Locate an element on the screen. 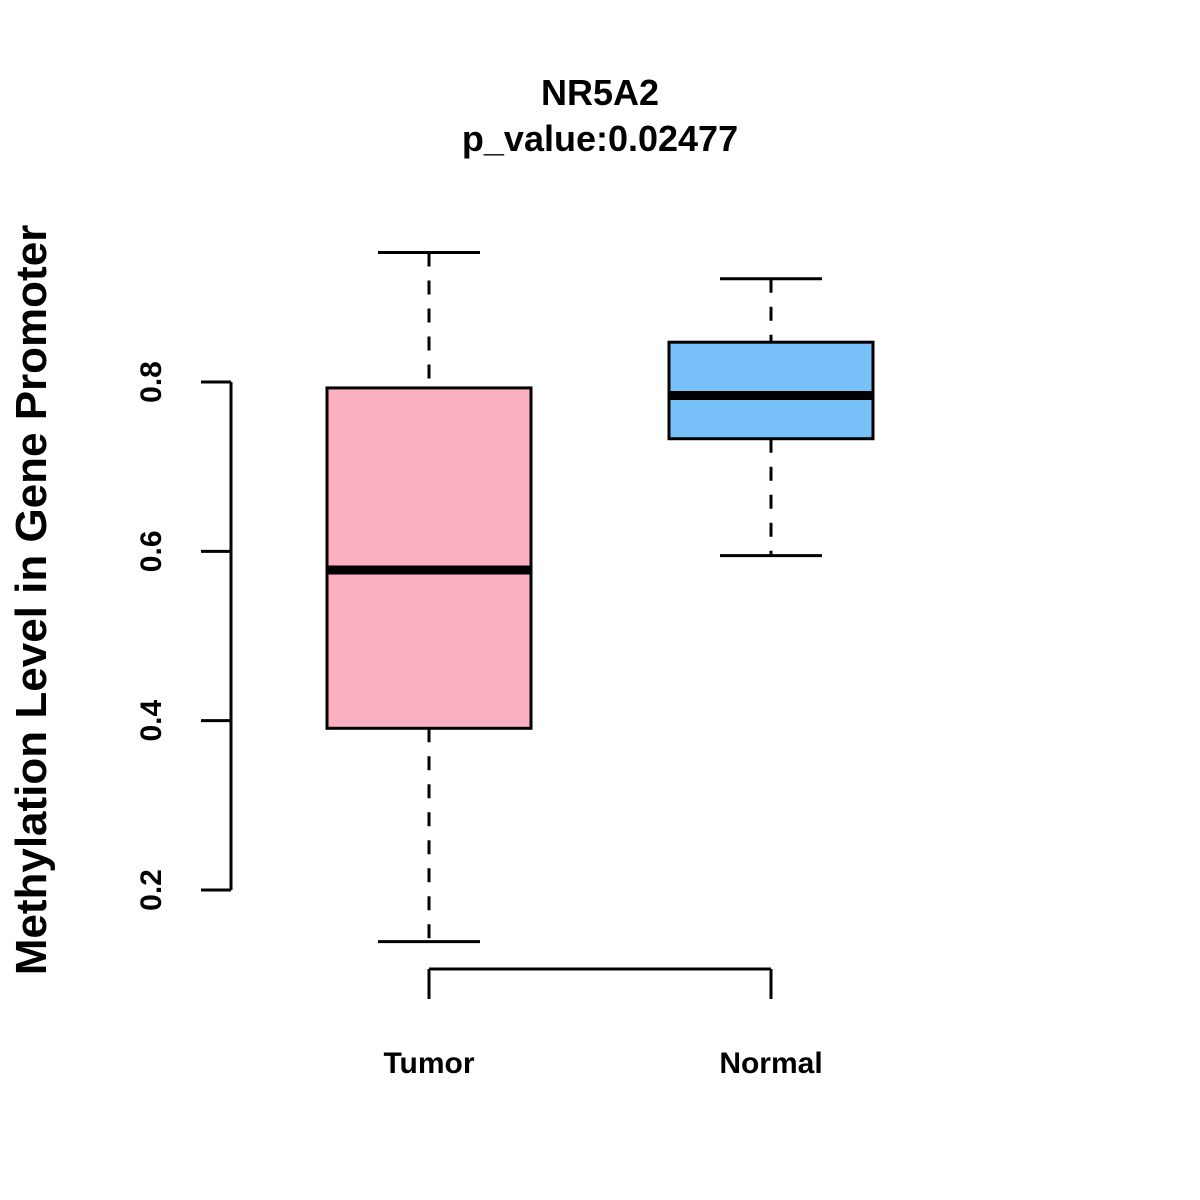 The width and height of the screenshot is (1200, 1200). box-normal is located at coordinates (771, 417).